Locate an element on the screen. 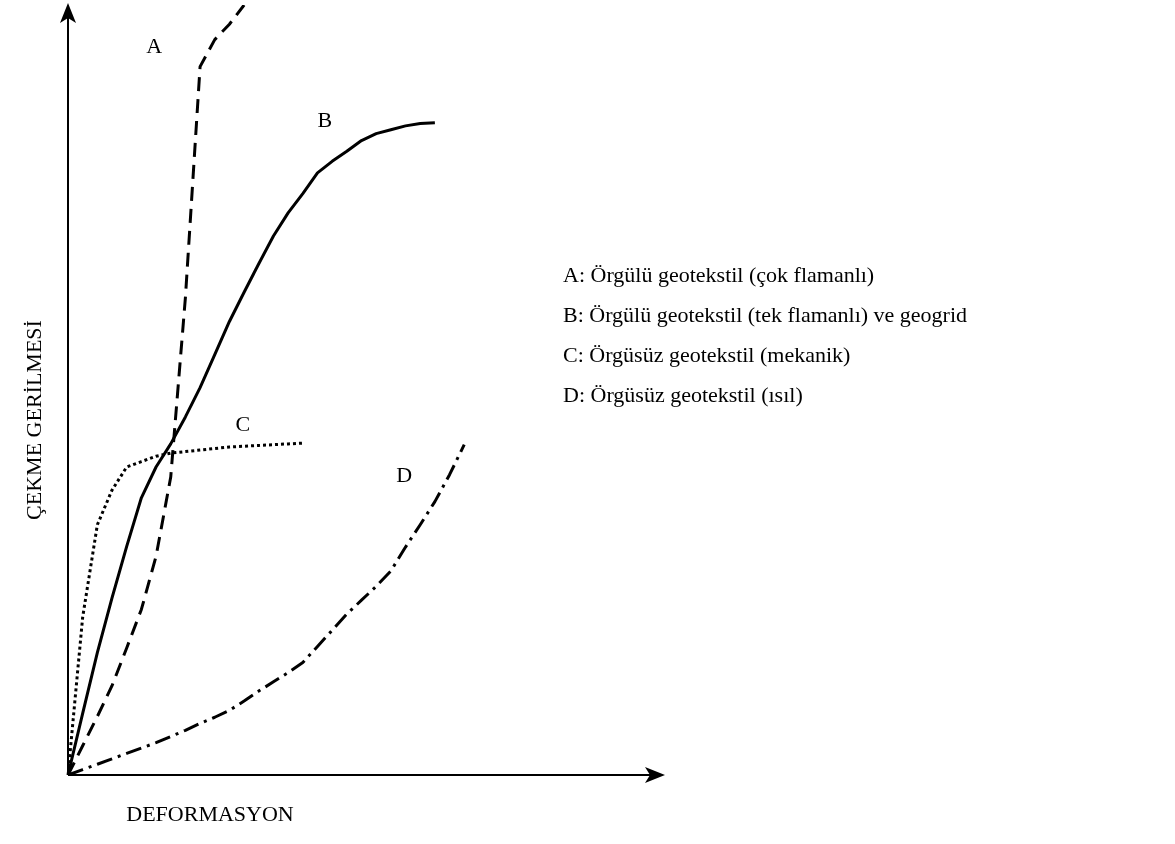 The height and width of the screenshot is (844, 1175). annotation: C: Örgüsüz geotekstil (mekanik) is located at coordinates (707, 355).